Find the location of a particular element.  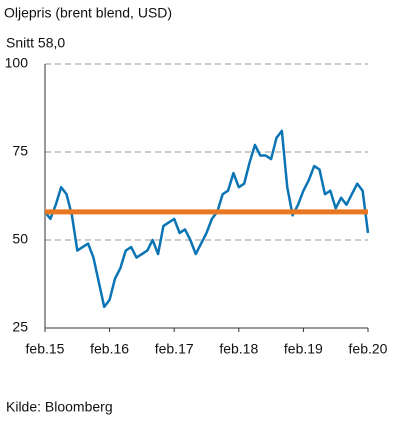

source: Kilde: Bloomberg is located at coordinates (59, 407).